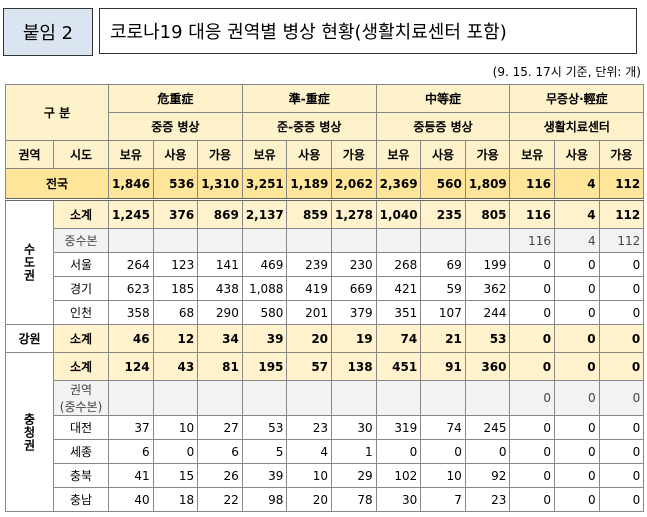 The height and width of the screenshot is (517, 647). Describe the element at coordinates (57, 184) in the screenshot. I see `row-name: 전국` at that location.